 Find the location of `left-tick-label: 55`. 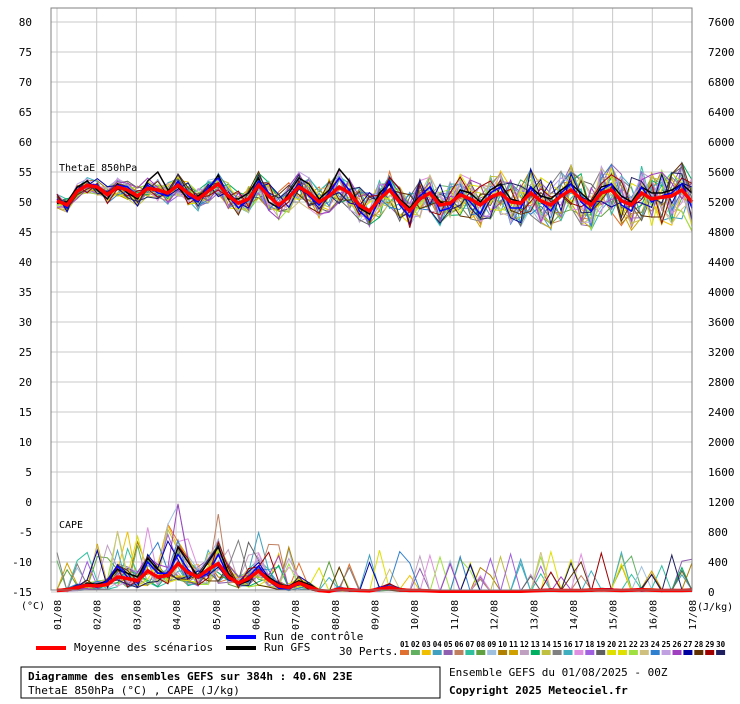

left-tick-label: 55 is located at coordinates (25, 172).